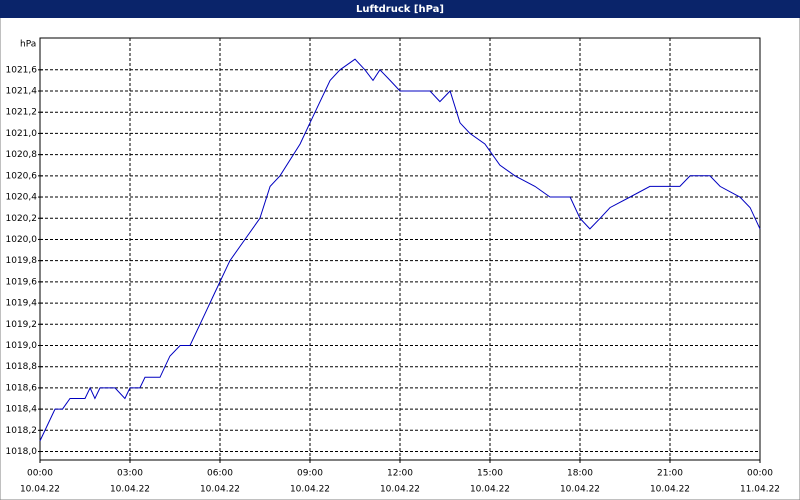 This screenshot has height=500, width=800. What do you see at coordinates (22, 325) in the screenshot?
I see `y-tick-label: 1019,2` at bounding box center [22, 325].